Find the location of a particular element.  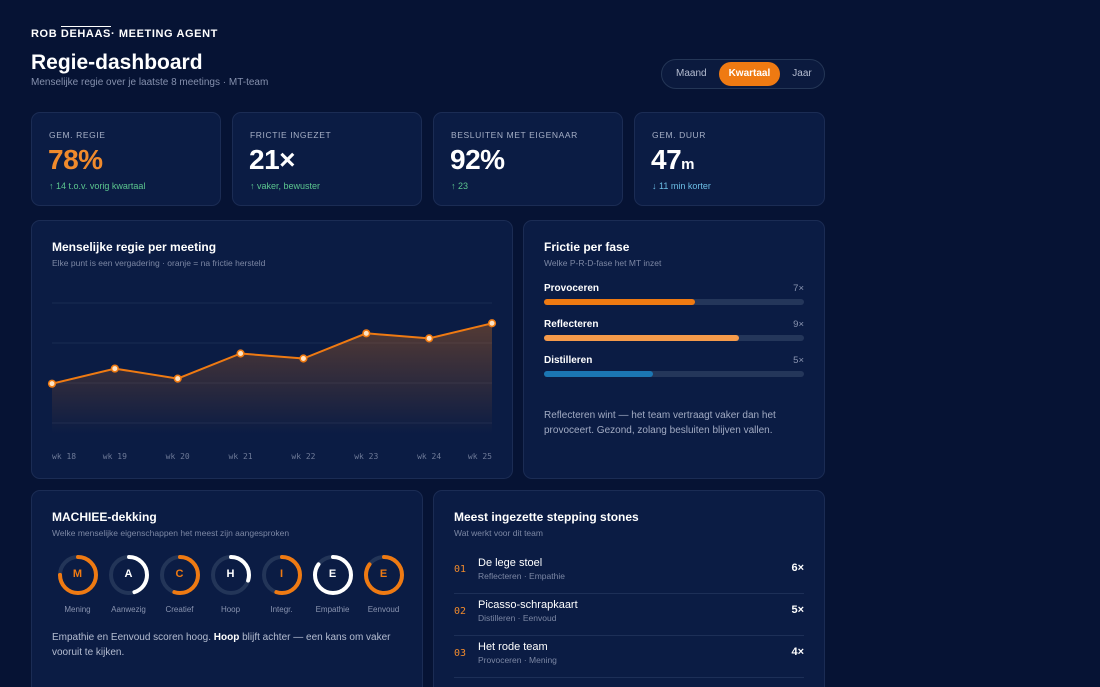

ring-letter: M is located at coordinates (77, 574).